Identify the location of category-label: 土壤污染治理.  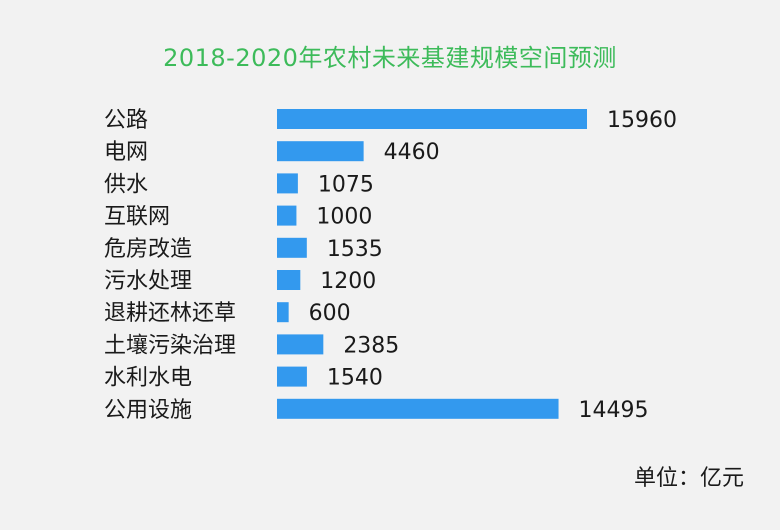
(170, 345).